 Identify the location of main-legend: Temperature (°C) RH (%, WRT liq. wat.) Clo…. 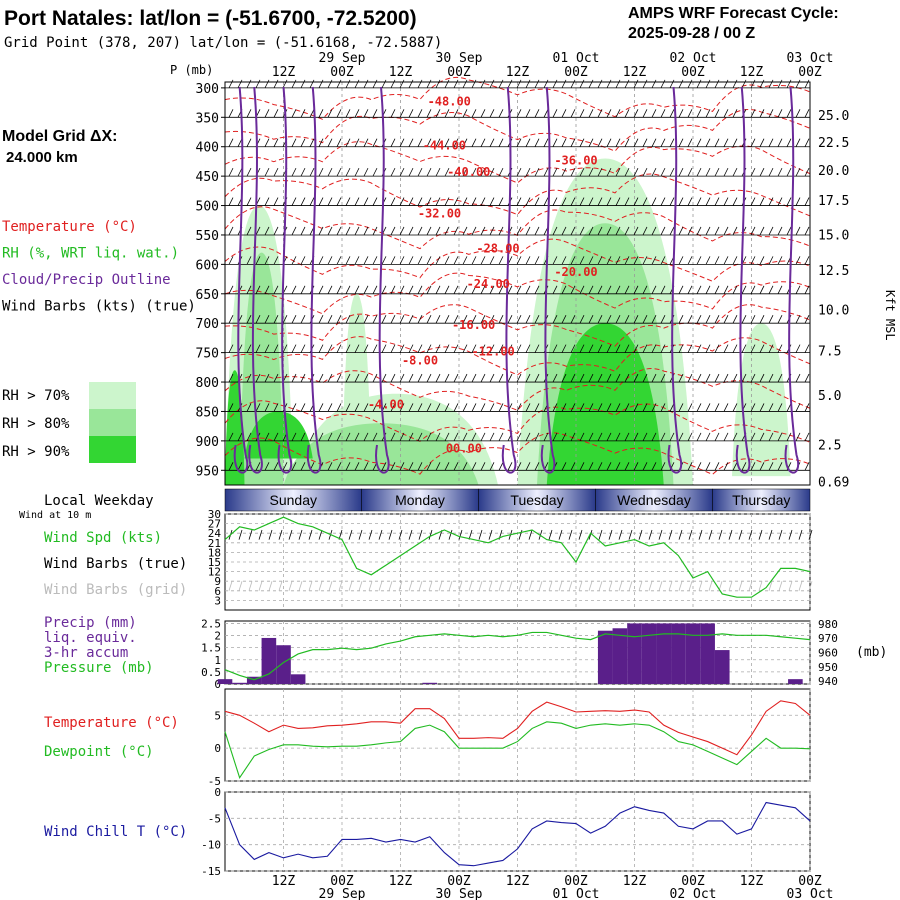
(99, 267).